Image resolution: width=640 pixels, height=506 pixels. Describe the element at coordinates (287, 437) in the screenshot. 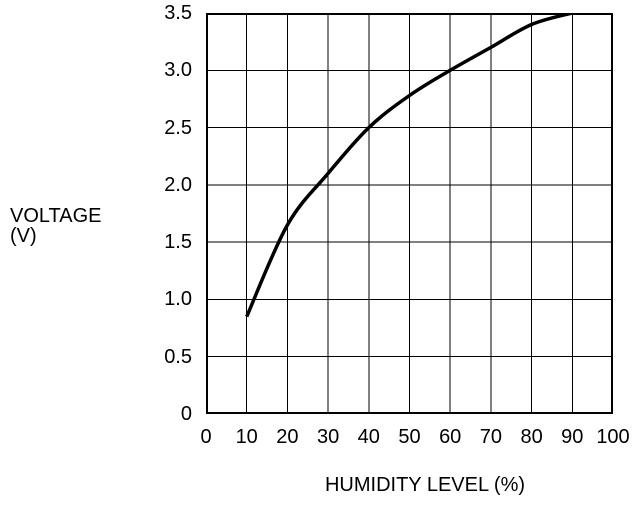

I see `x-tick-label: 20` at that location.